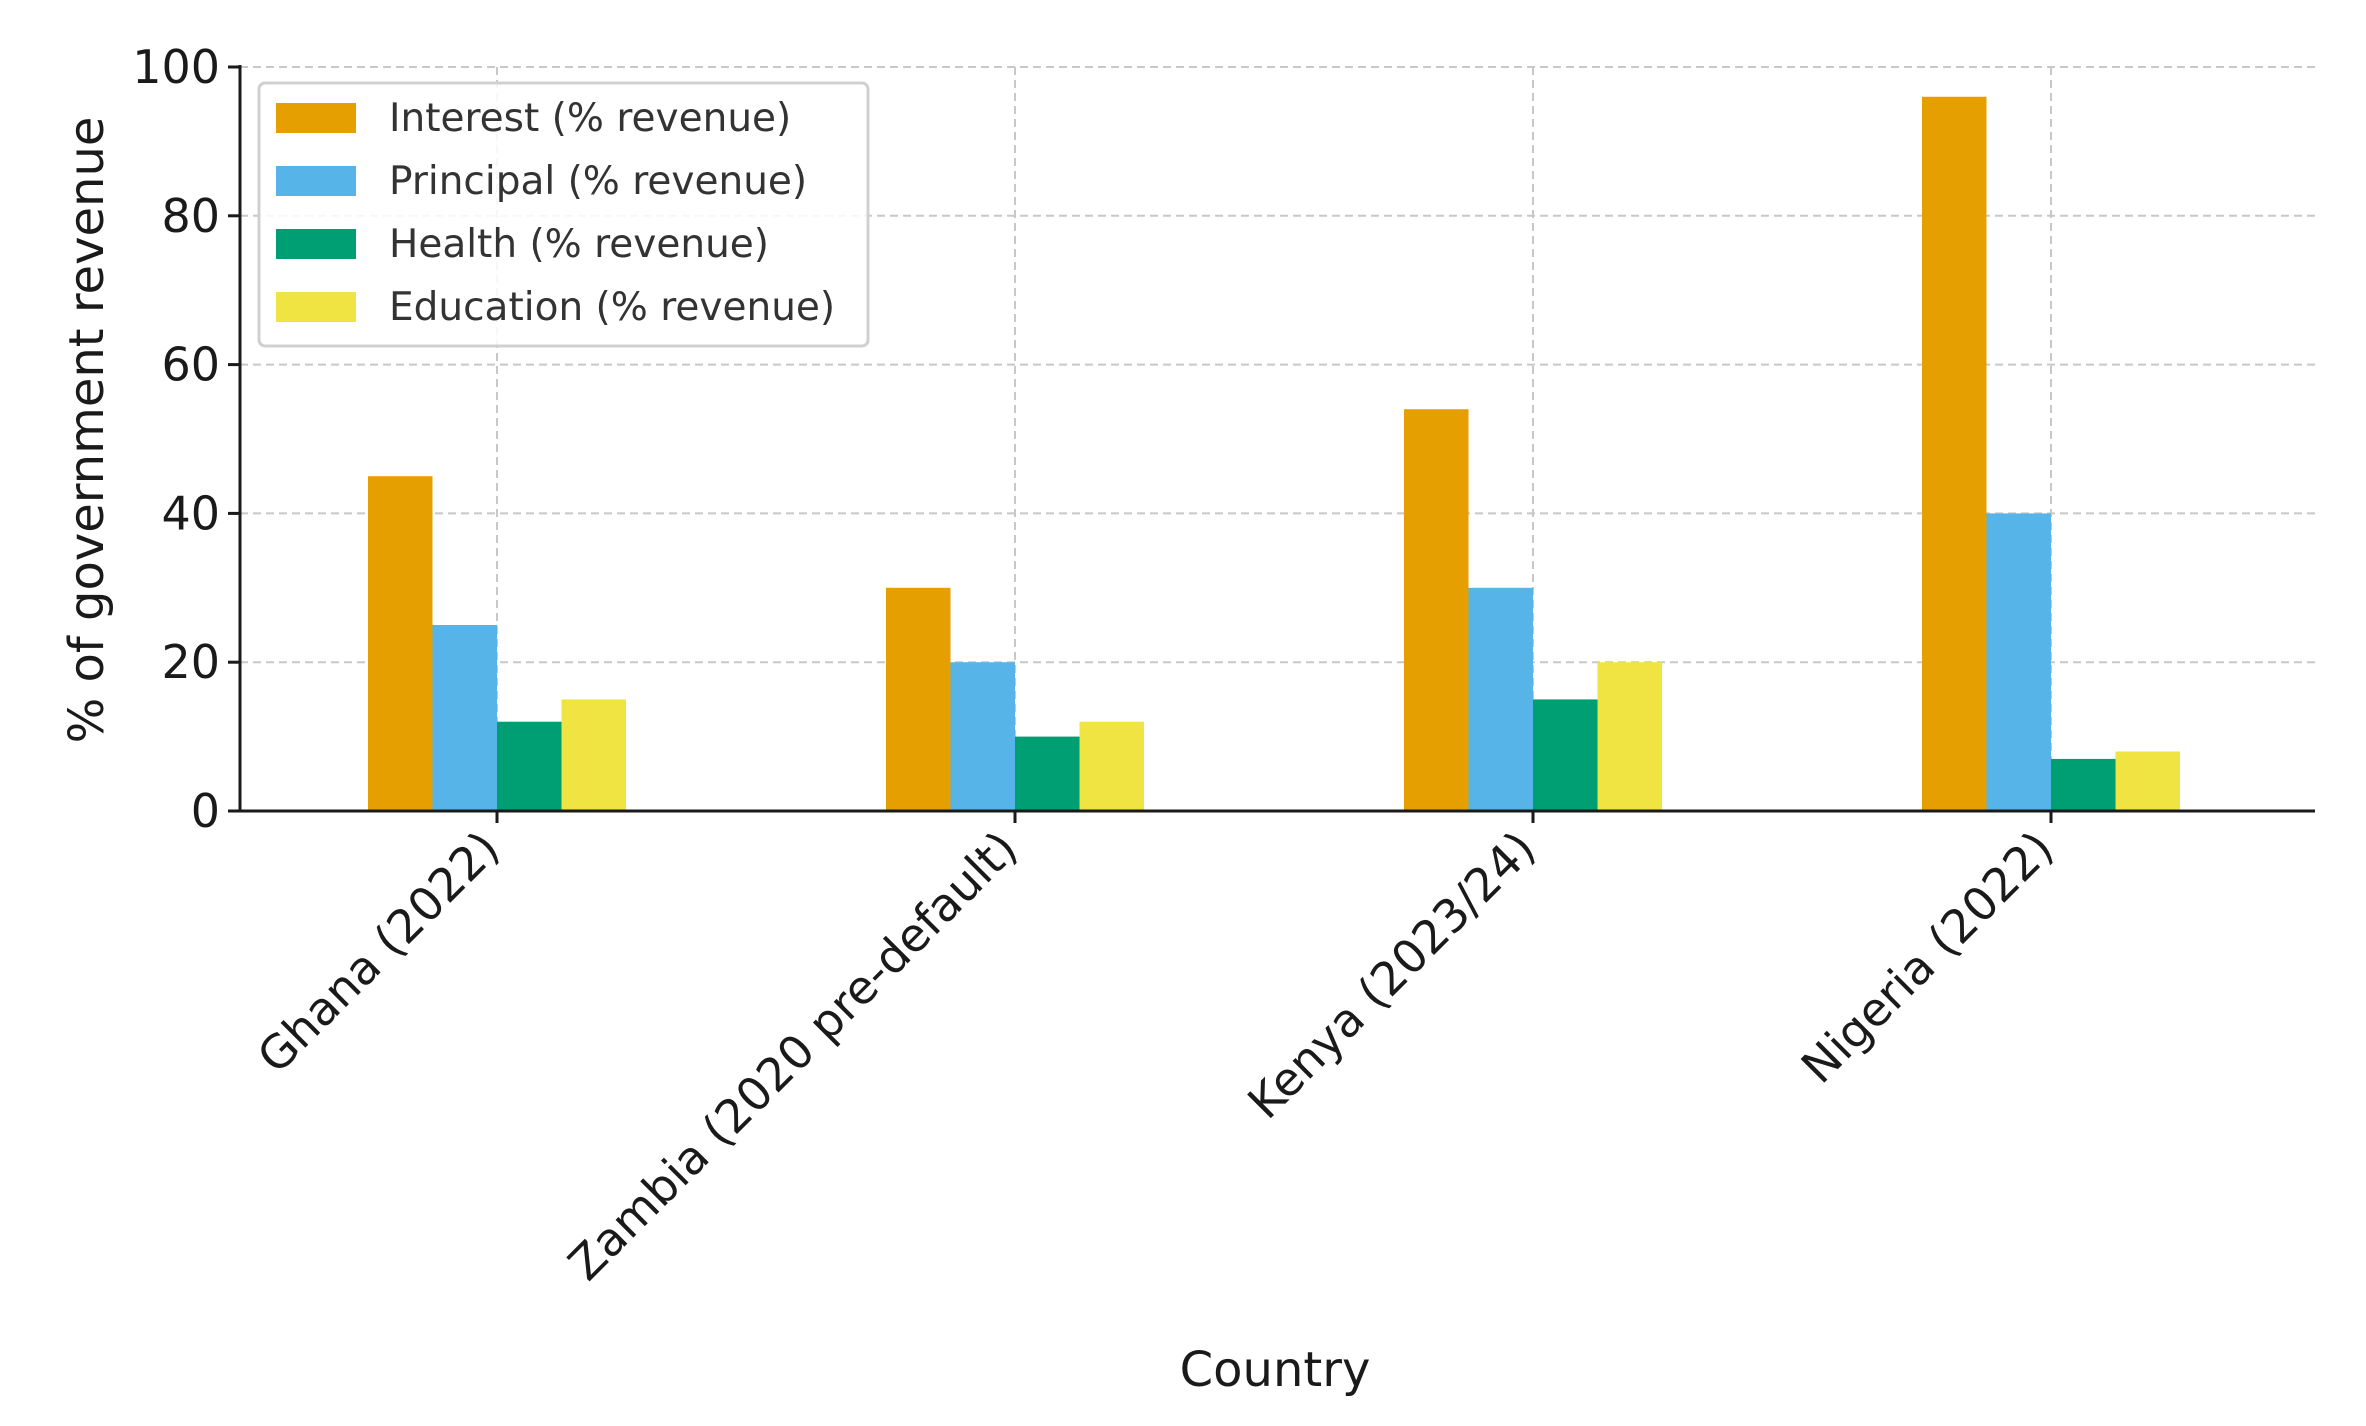  Describe the element at coordinates (190, 513) in the screenshot. I see `y-tick-label: 40` at that location.